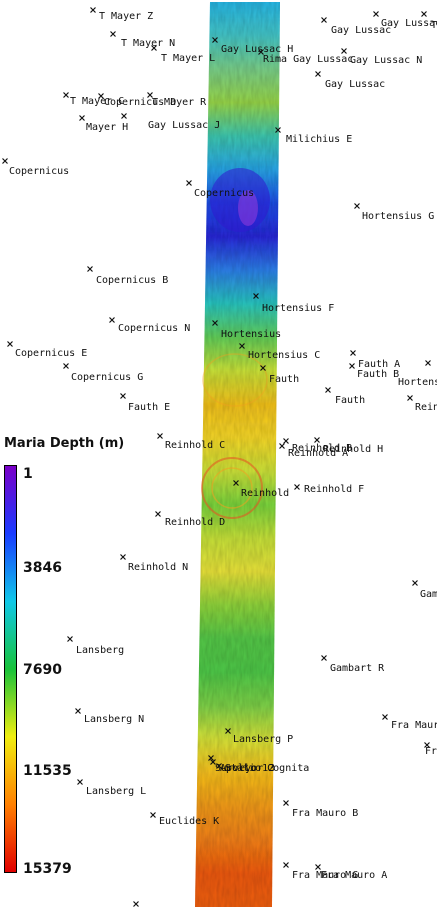 This screenshot has height=907, width=437. I want to click on crater-fra: Fra, so click(430, 749).